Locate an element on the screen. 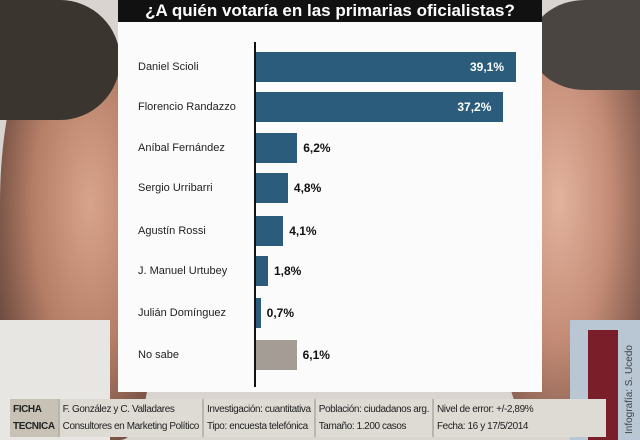 This screenshot has height=440, width=640. ficha-text: Fecha: 16 y 17/5/2014 is located at coordinates (482, 426).